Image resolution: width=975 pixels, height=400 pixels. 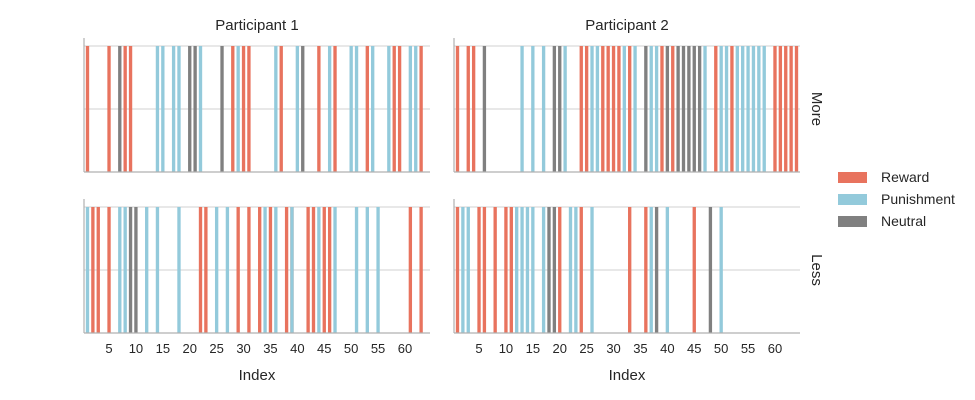 What do you see at coordinates (852, 199) in the screenshot?
I see `legend-swatch` at bounding box center [852, 199].